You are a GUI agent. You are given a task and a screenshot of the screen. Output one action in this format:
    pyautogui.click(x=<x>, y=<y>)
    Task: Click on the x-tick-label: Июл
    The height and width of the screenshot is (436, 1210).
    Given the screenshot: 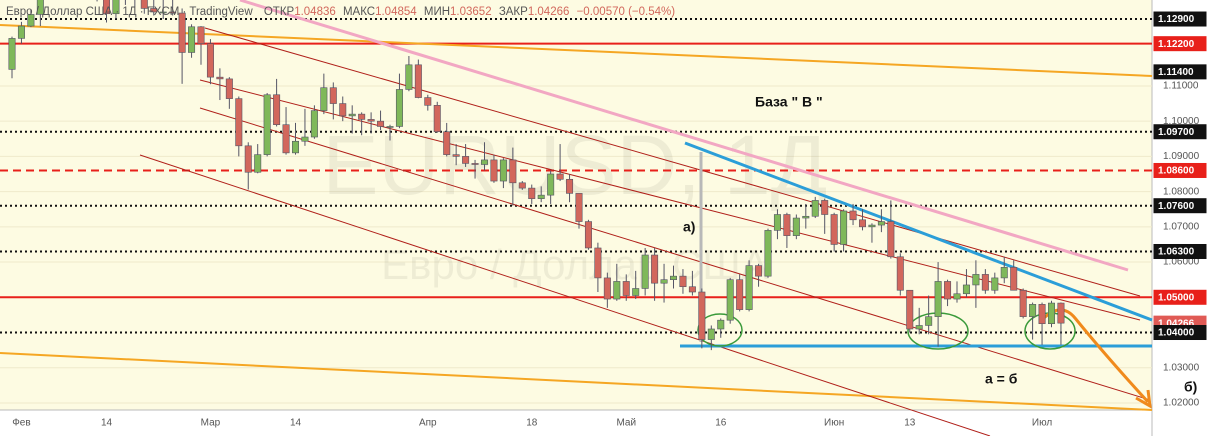 What is the action you would take?
    pyautogui.click(x=1042, y=423)
    